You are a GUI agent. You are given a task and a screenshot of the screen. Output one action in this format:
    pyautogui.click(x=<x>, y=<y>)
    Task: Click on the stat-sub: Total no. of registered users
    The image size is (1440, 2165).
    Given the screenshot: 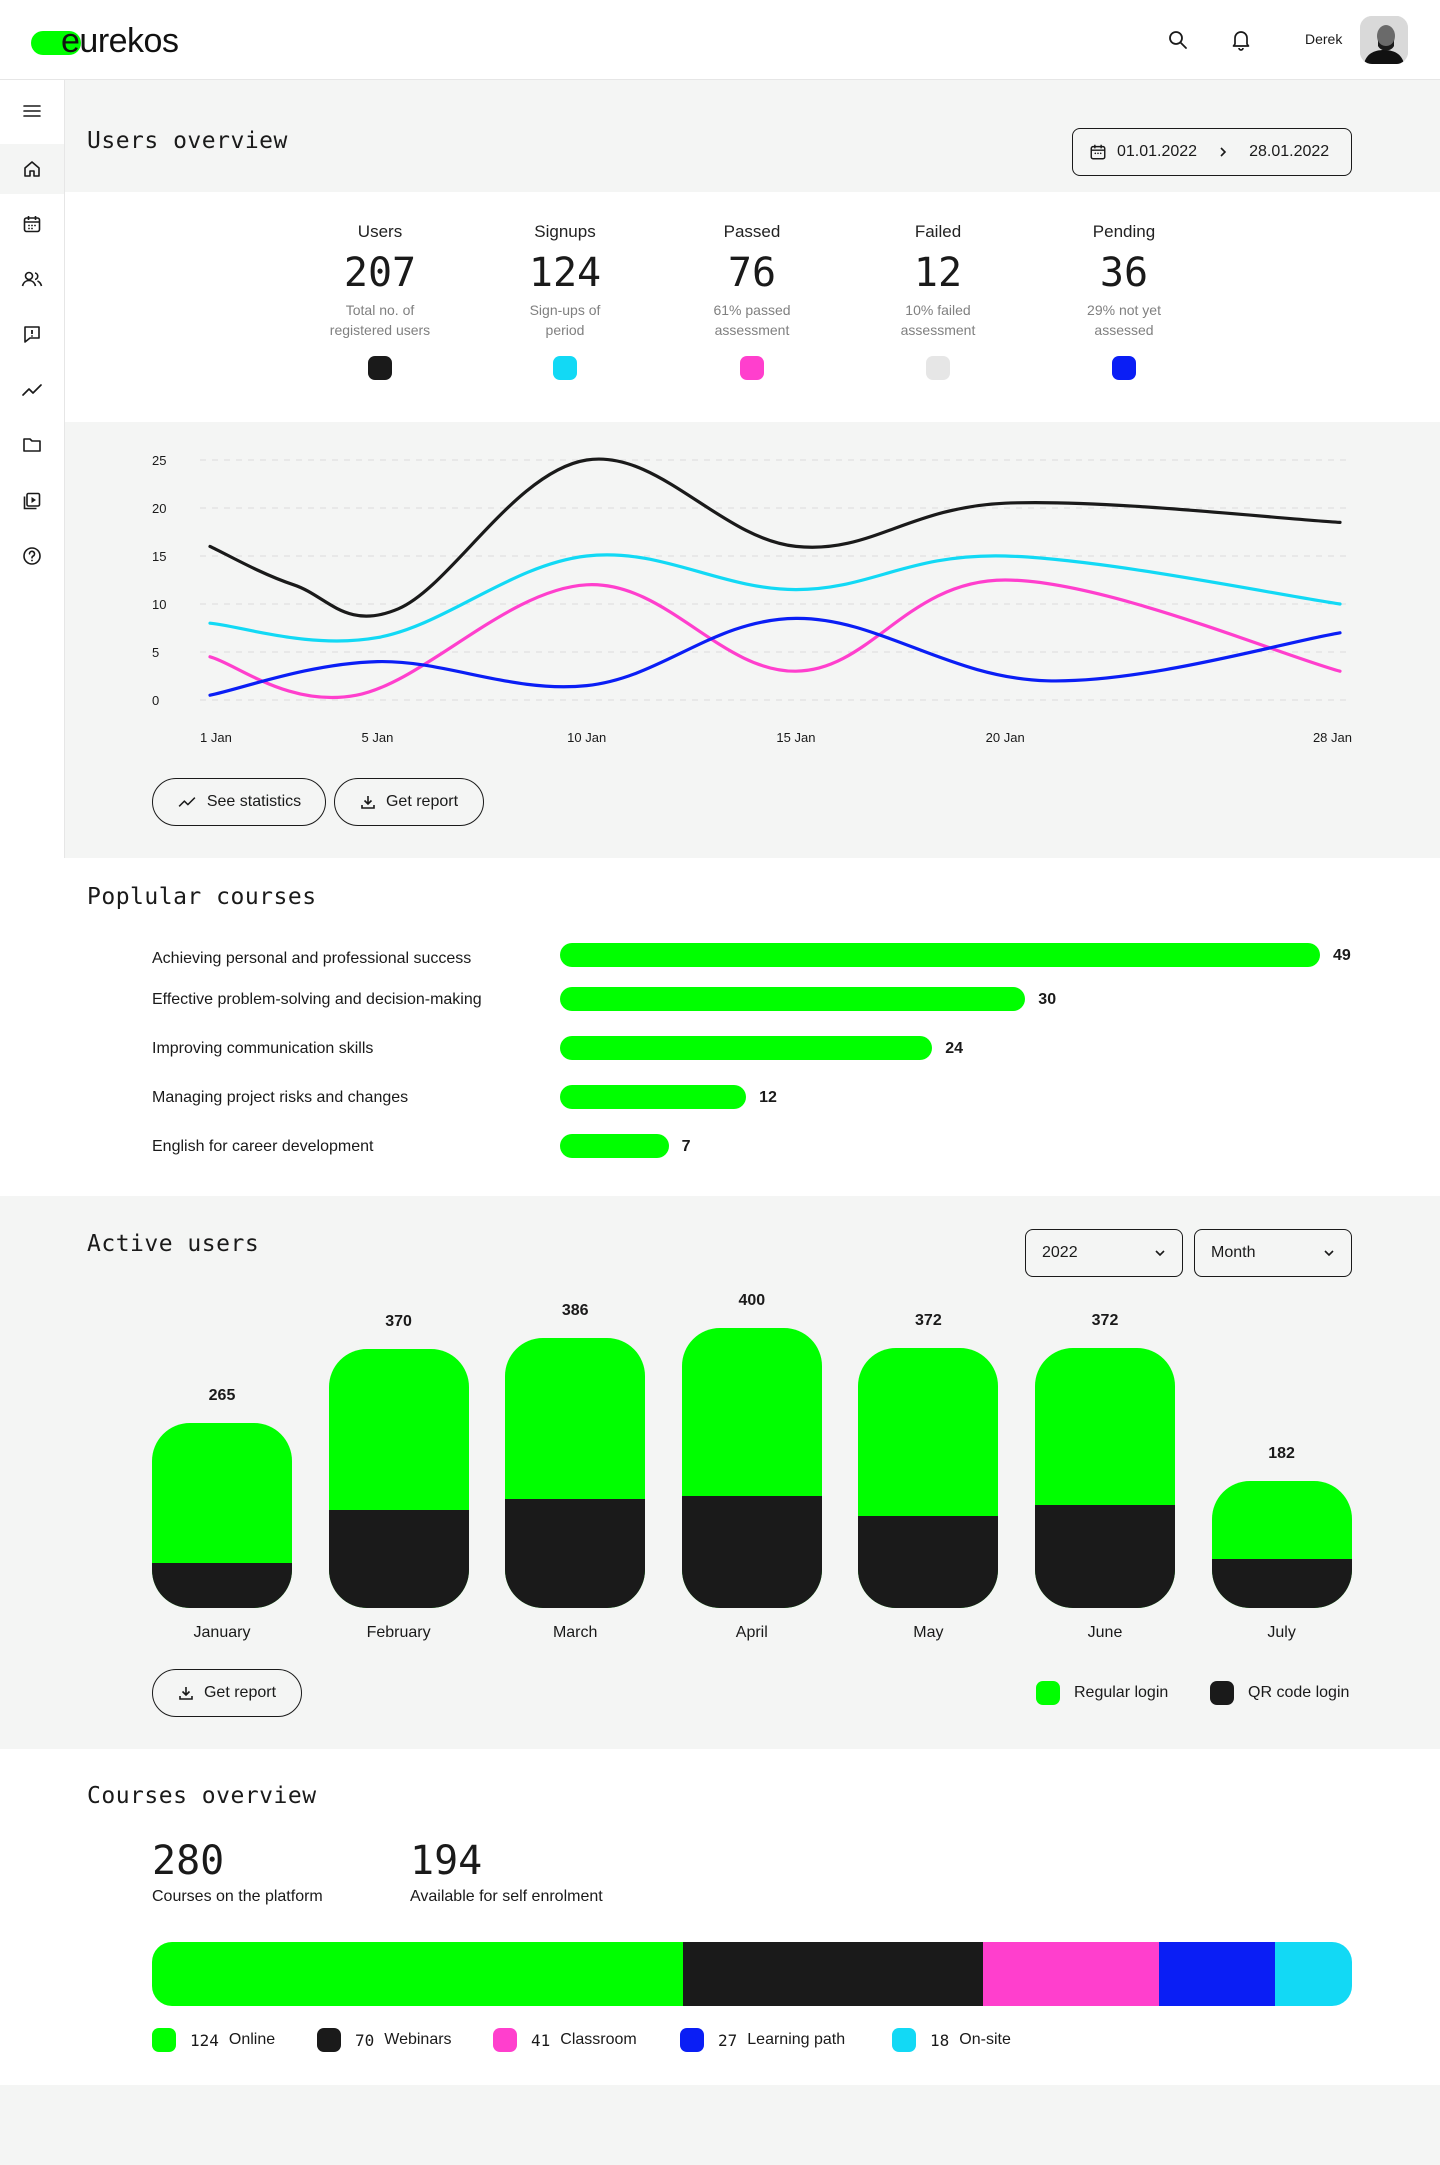 What is the action you would take?
    pyautogui.click(x=380, y=320)
    